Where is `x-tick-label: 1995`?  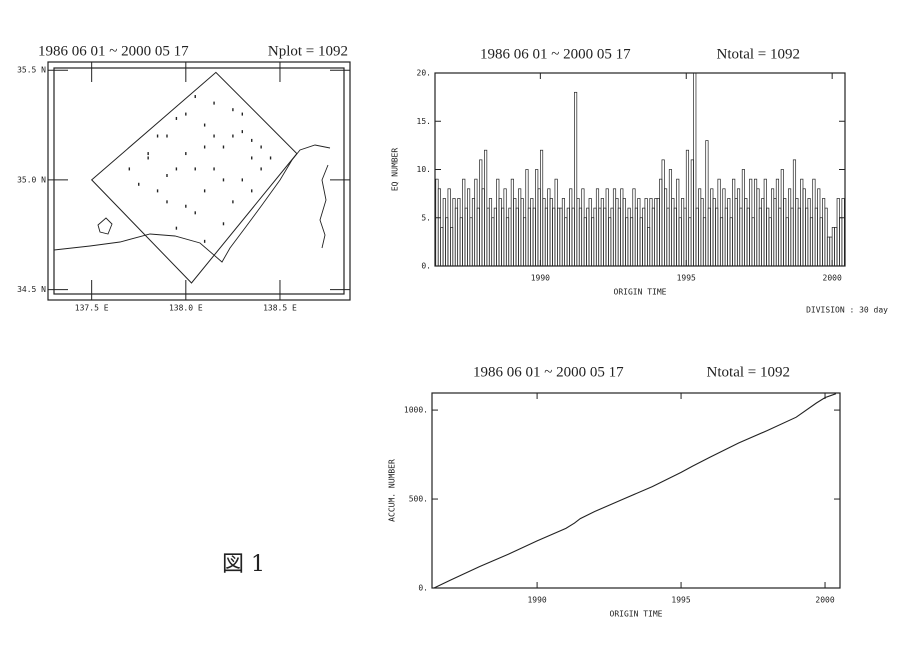
x-tick-label: 1995 is located at coordinates (686, 278).